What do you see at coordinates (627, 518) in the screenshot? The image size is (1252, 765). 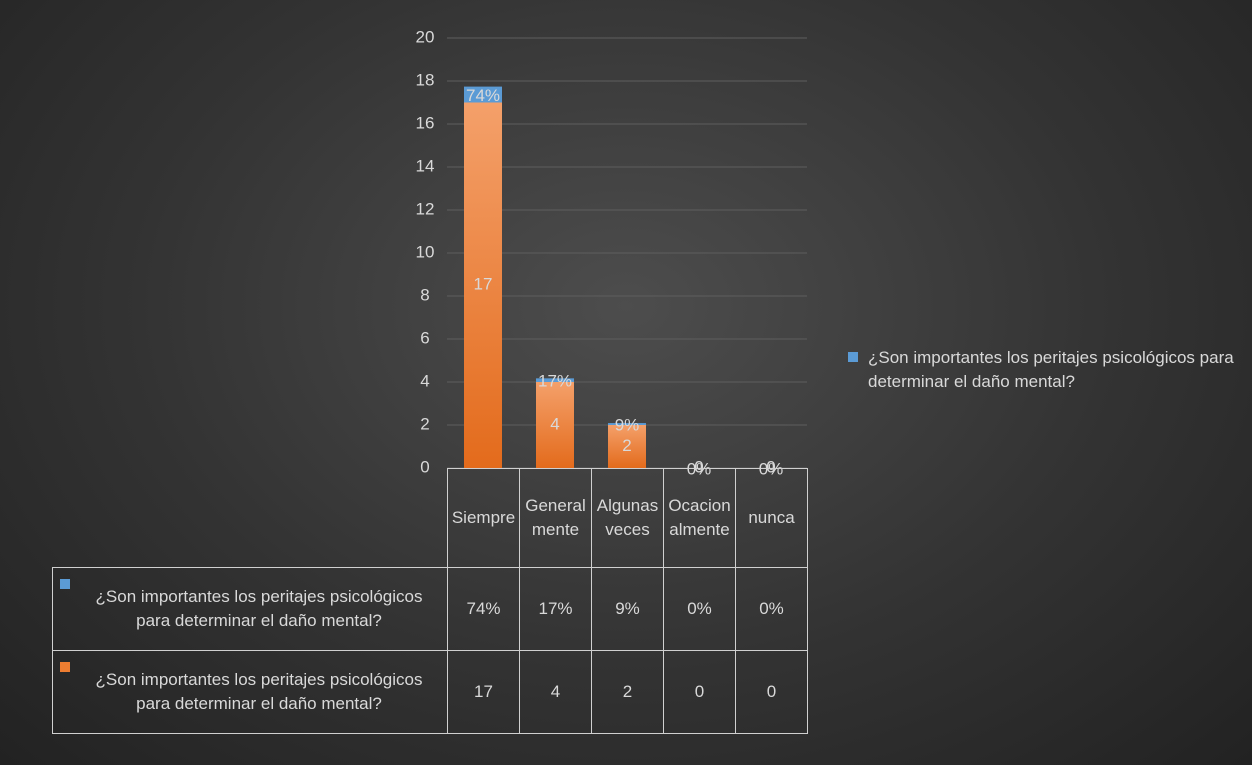 I see `table-header: Algunas veces` at bounding box center [627, 518].